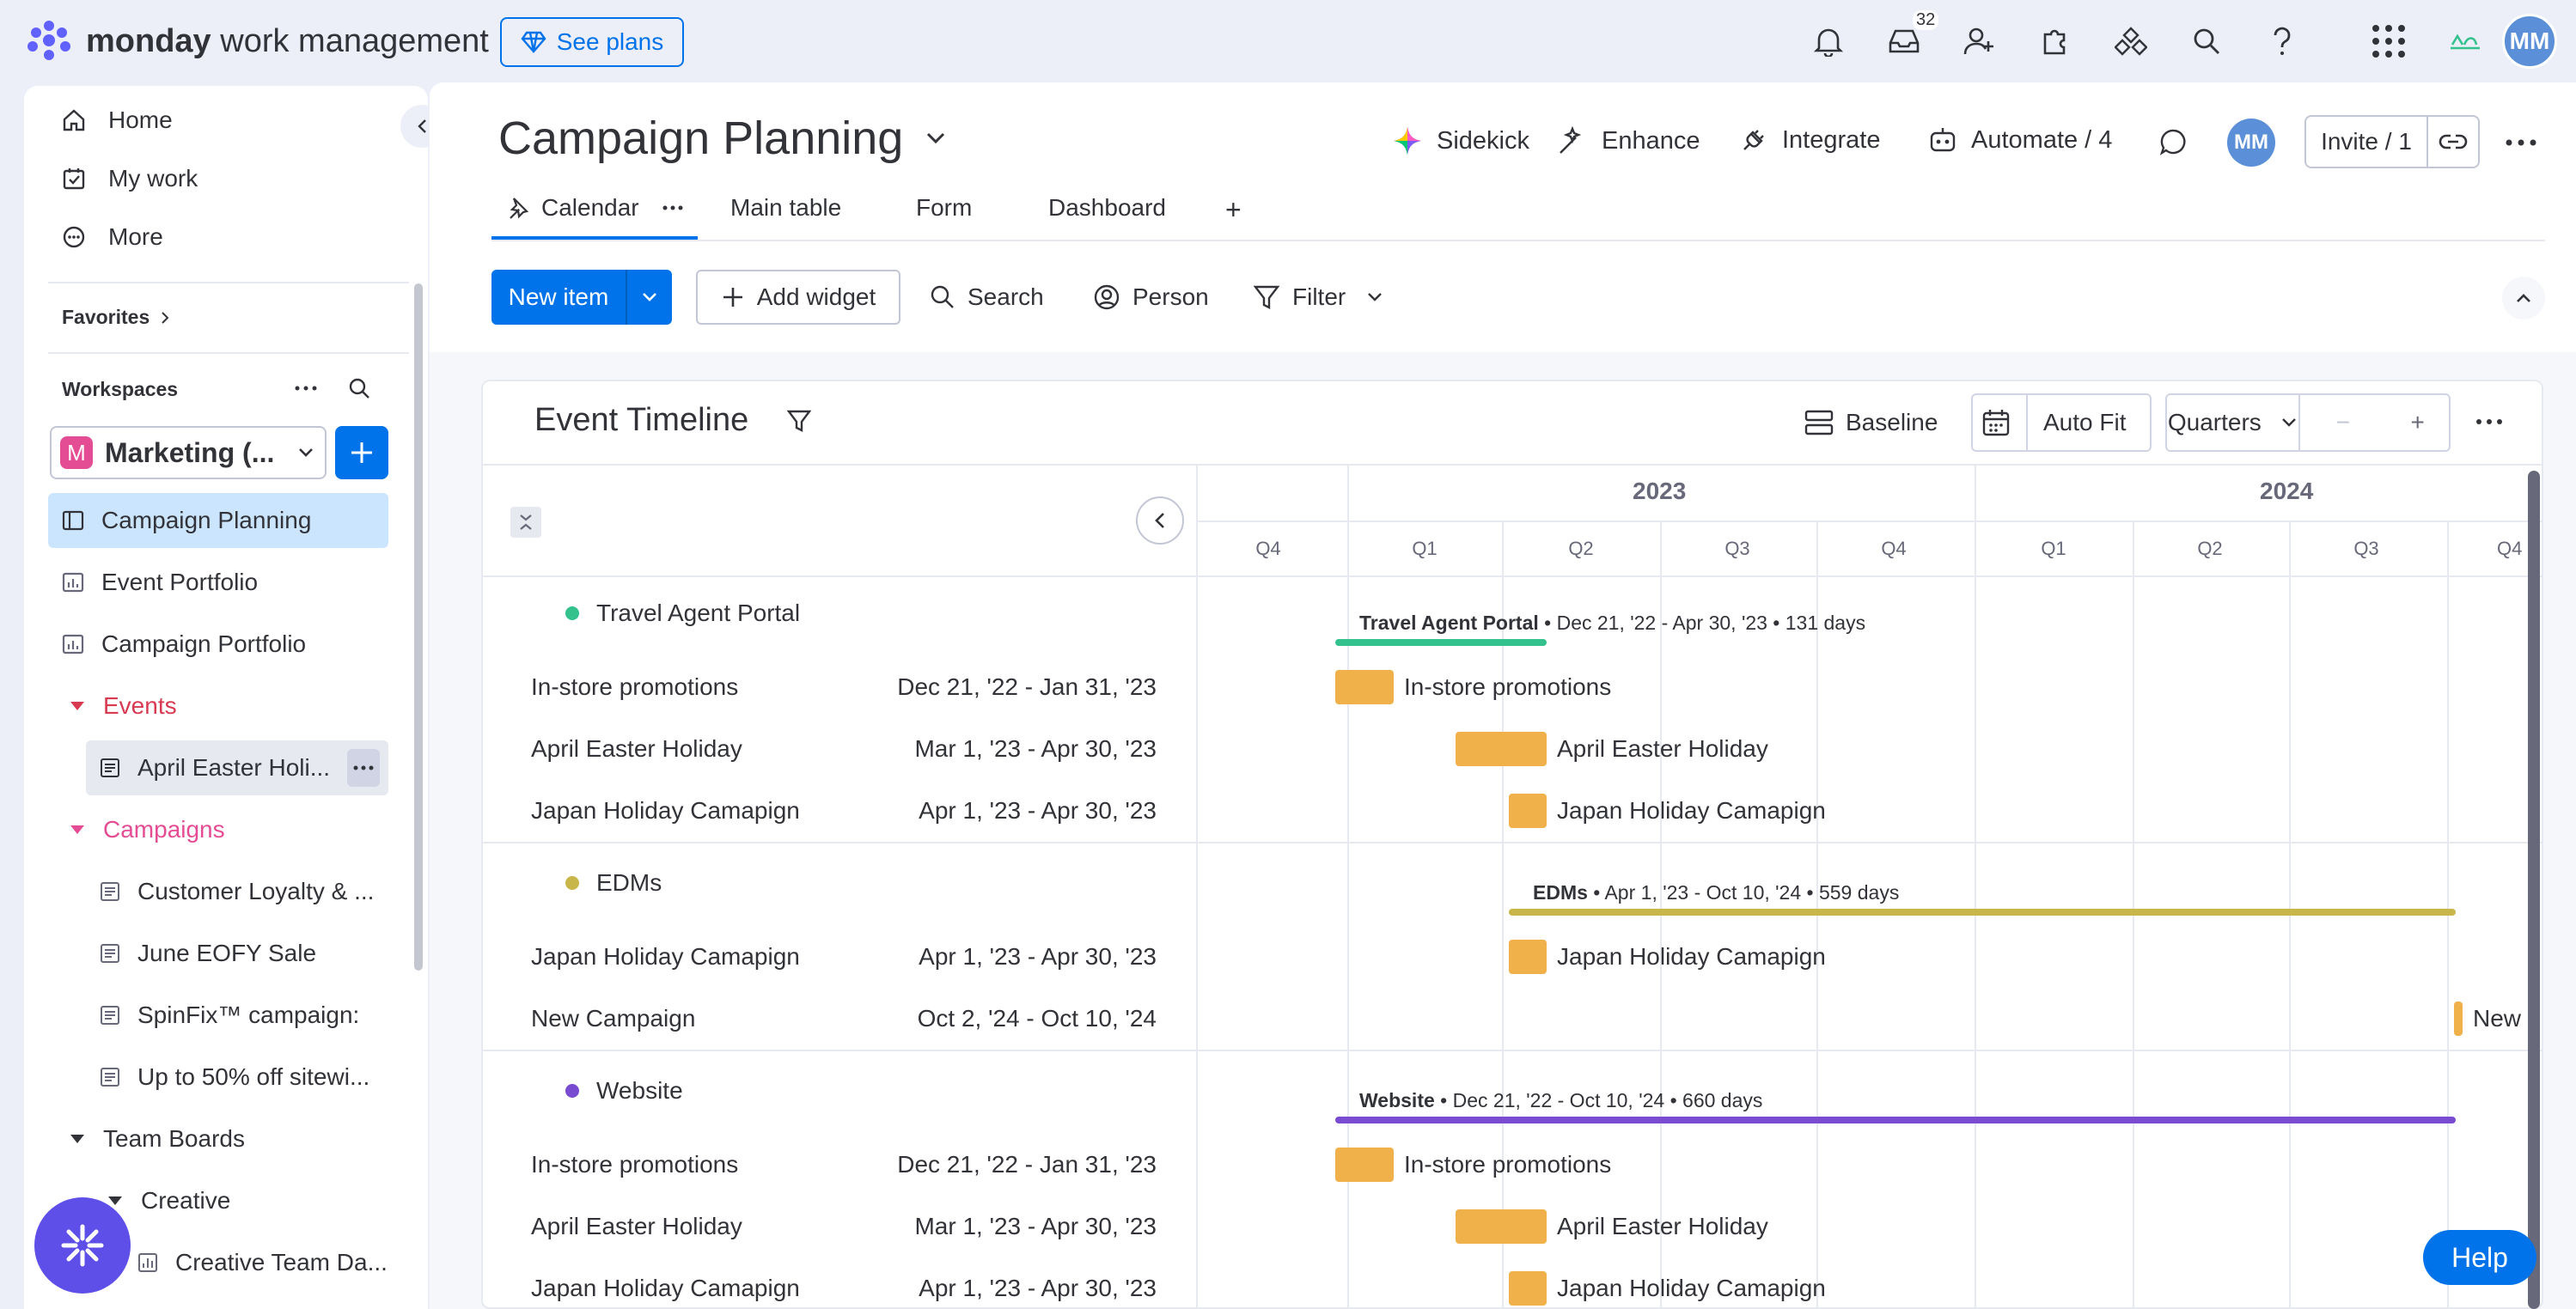 Image resolution: width=2576 pixels, height=1309 pixels. Describe the element at coordinates (237, 953) in the screenshot. I see `sidebar-item-june-eofy: June EOFY Sale` at that location.